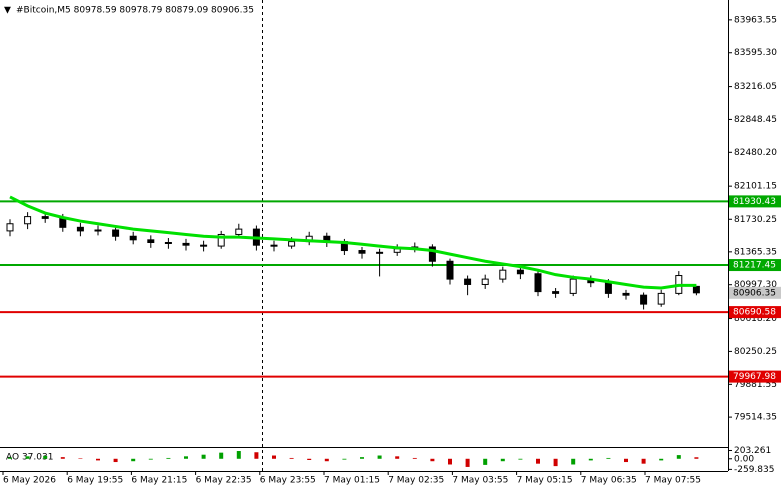 The image size is (781, 489). What do you see at coordinates (744, 459) in the screenshot?
I see `ao-tick-label: 0.00` at bounding box center [744, 459].